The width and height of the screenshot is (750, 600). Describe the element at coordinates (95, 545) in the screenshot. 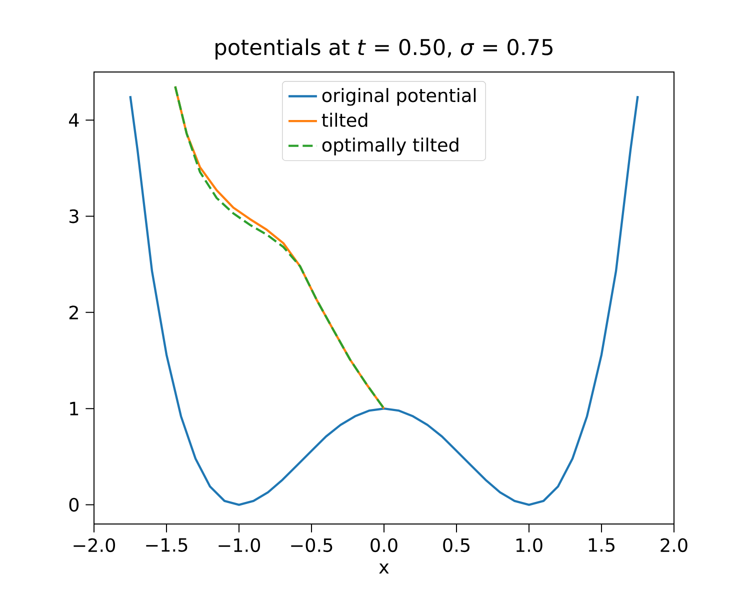

I see `x-tick-label: −2.0` at that location.